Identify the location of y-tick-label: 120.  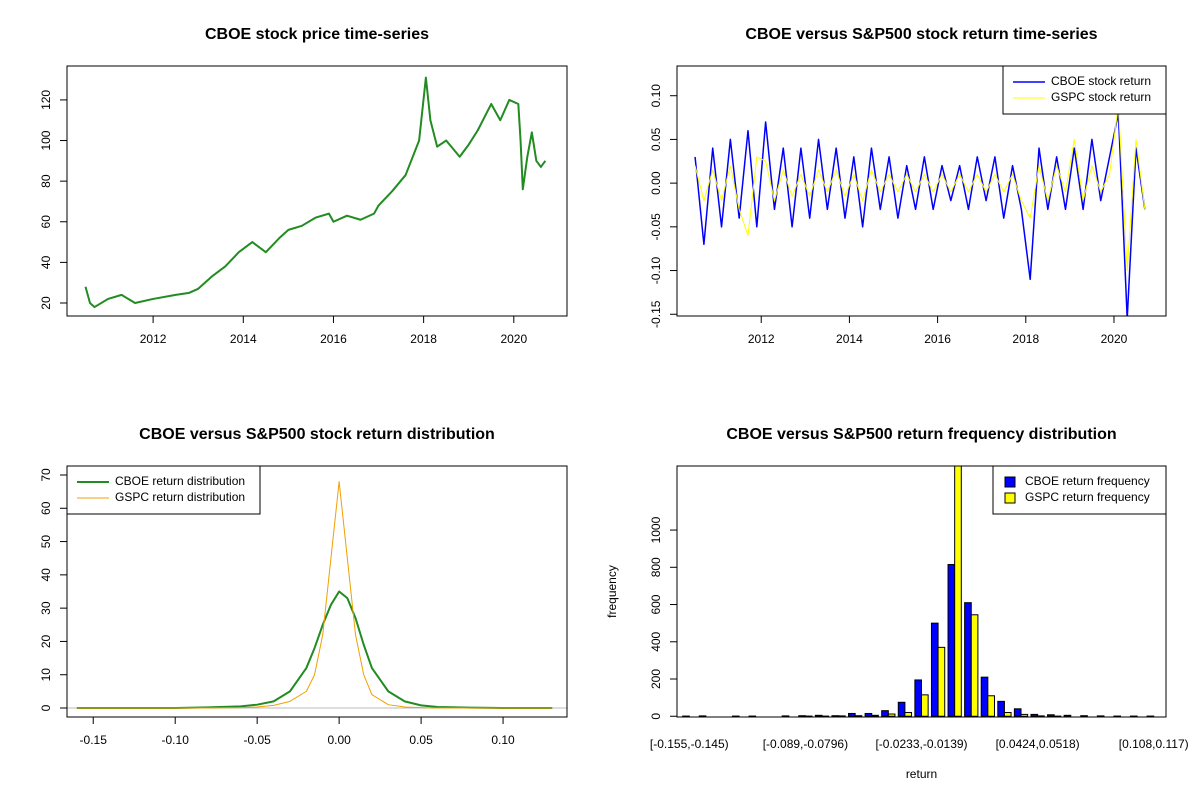
(46, 100).